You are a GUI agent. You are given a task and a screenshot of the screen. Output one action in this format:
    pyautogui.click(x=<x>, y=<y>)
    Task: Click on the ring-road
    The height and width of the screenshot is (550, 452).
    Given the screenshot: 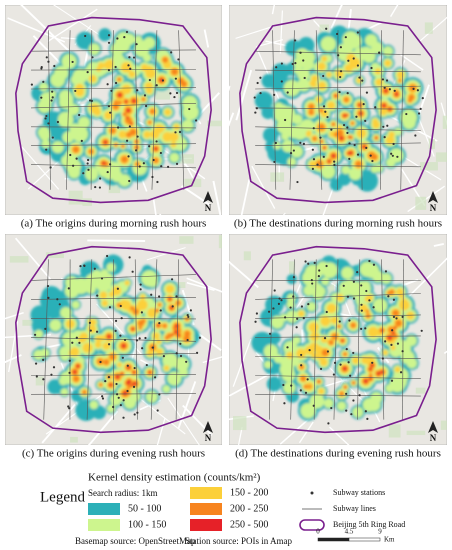 What is the action you would take?
    pyautogui.click(x=113, y=110)
    